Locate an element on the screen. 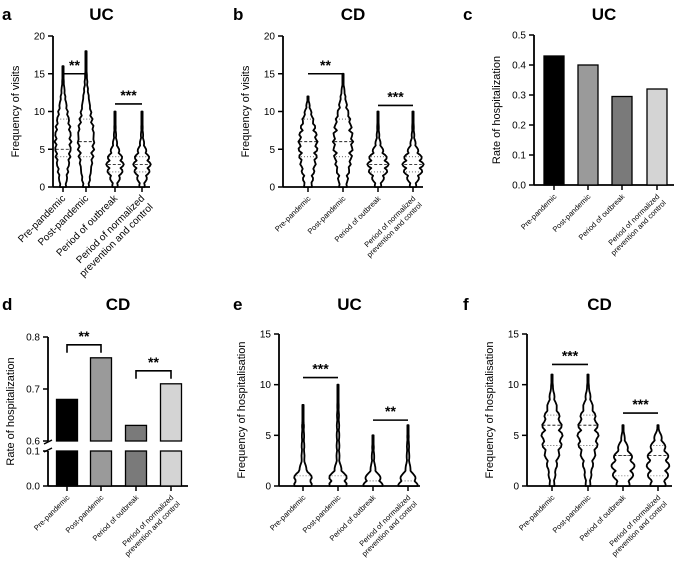 This screenshot has width=685, height=573. bar-3-lower is located at coordinates (171, 468).